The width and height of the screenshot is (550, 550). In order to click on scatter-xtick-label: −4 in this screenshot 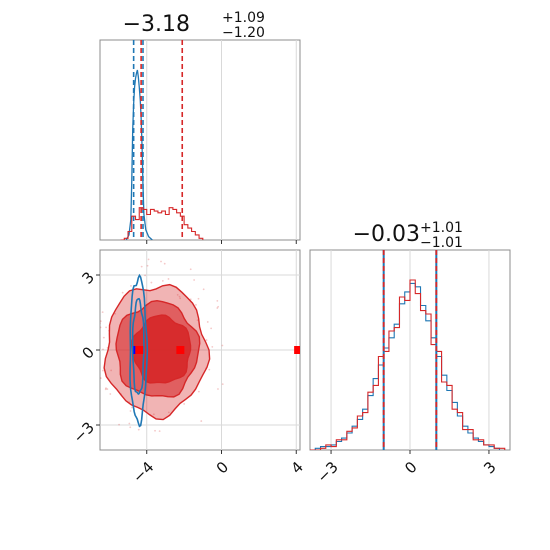, I will do `click(143, 472)`.